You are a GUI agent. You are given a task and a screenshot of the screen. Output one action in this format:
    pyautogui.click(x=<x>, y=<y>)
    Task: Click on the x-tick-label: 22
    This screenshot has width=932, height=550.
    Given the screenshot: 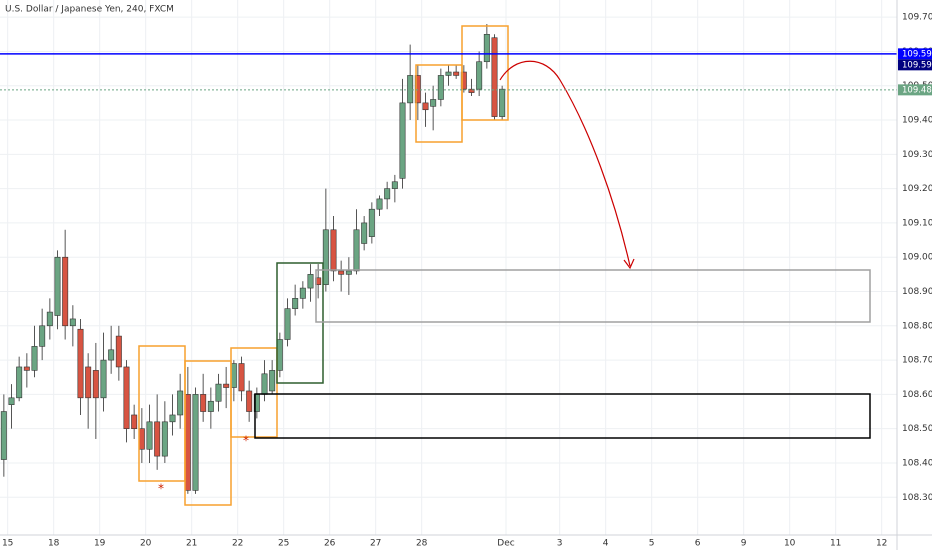 What is the action you would take?
    pyautogui.click(x=237, y=544)
    